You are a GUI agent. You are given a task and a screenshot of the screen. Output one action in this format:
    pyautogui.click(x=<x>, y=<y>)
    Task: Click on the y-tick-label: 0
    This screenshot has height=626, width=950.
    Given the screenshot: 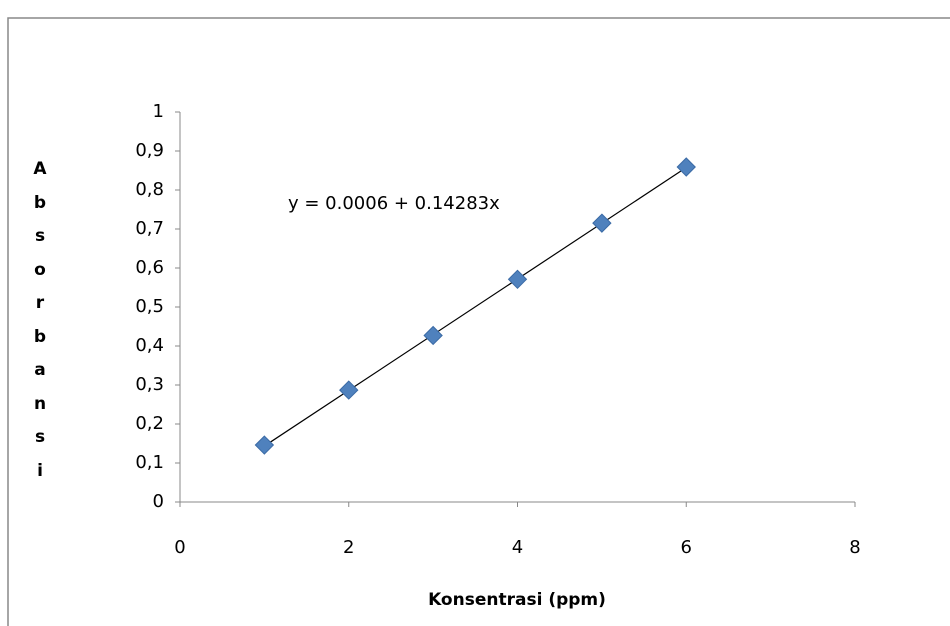 What is the action you would take?
    pyautogui.click(x=158, y=501)
    